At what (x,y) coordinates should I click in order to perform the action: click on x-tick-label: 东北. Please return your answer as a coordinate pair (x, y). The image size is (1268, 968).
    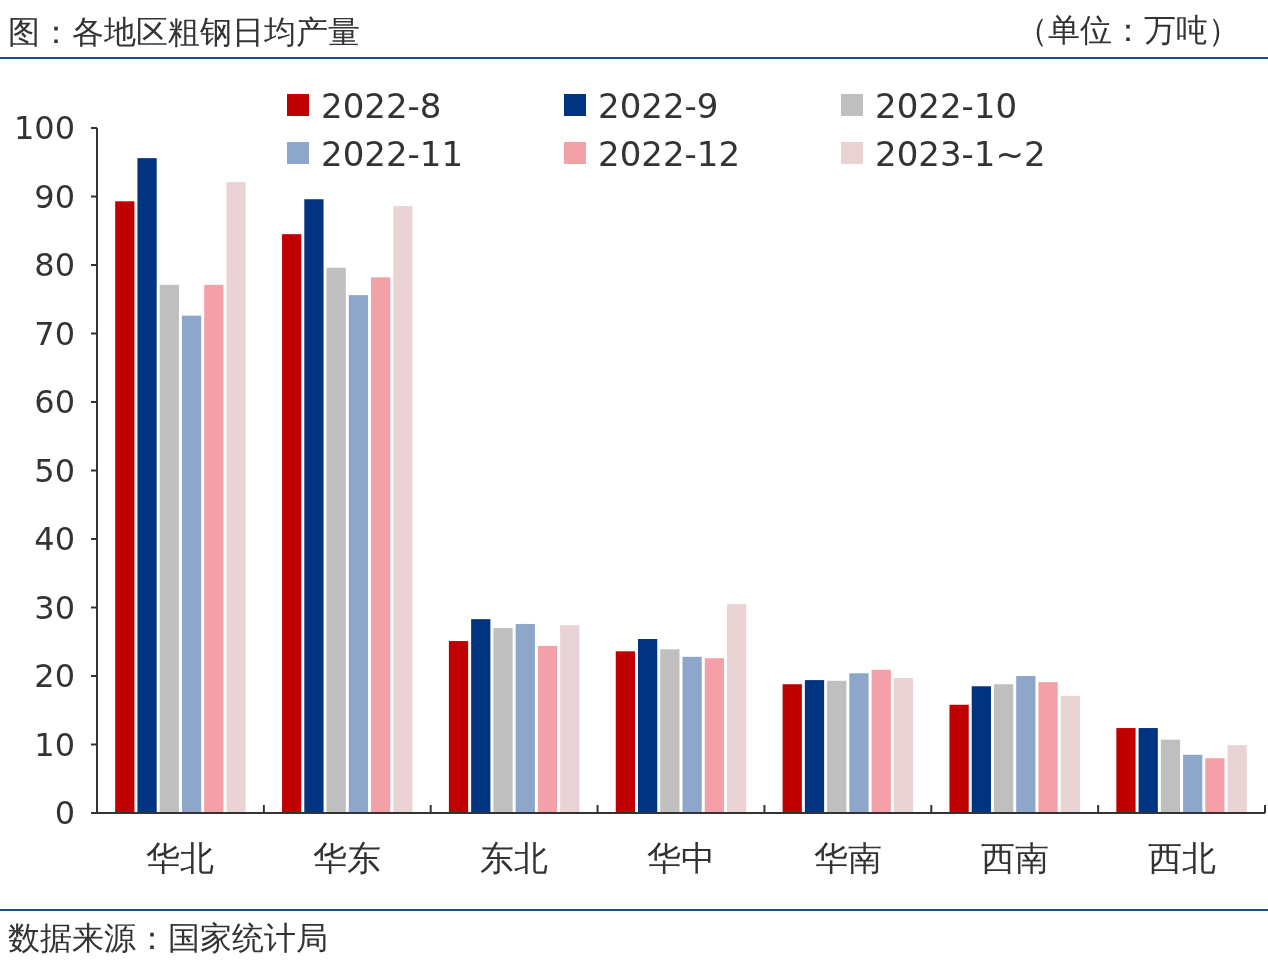
    Looking at the image, I should click on (514, 857).